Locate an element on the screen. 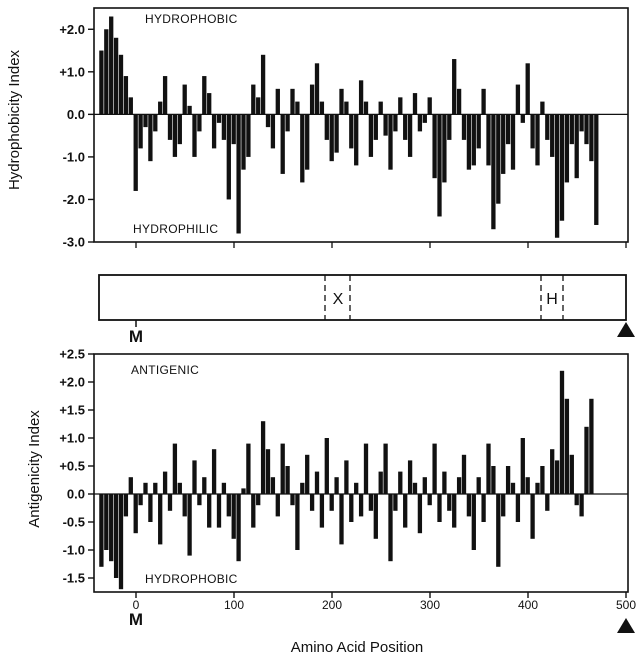 This screenshot has width=637, height=659. hydrophobic-region-label: HYDROPHOBIC is located at coordinates (191, 19).